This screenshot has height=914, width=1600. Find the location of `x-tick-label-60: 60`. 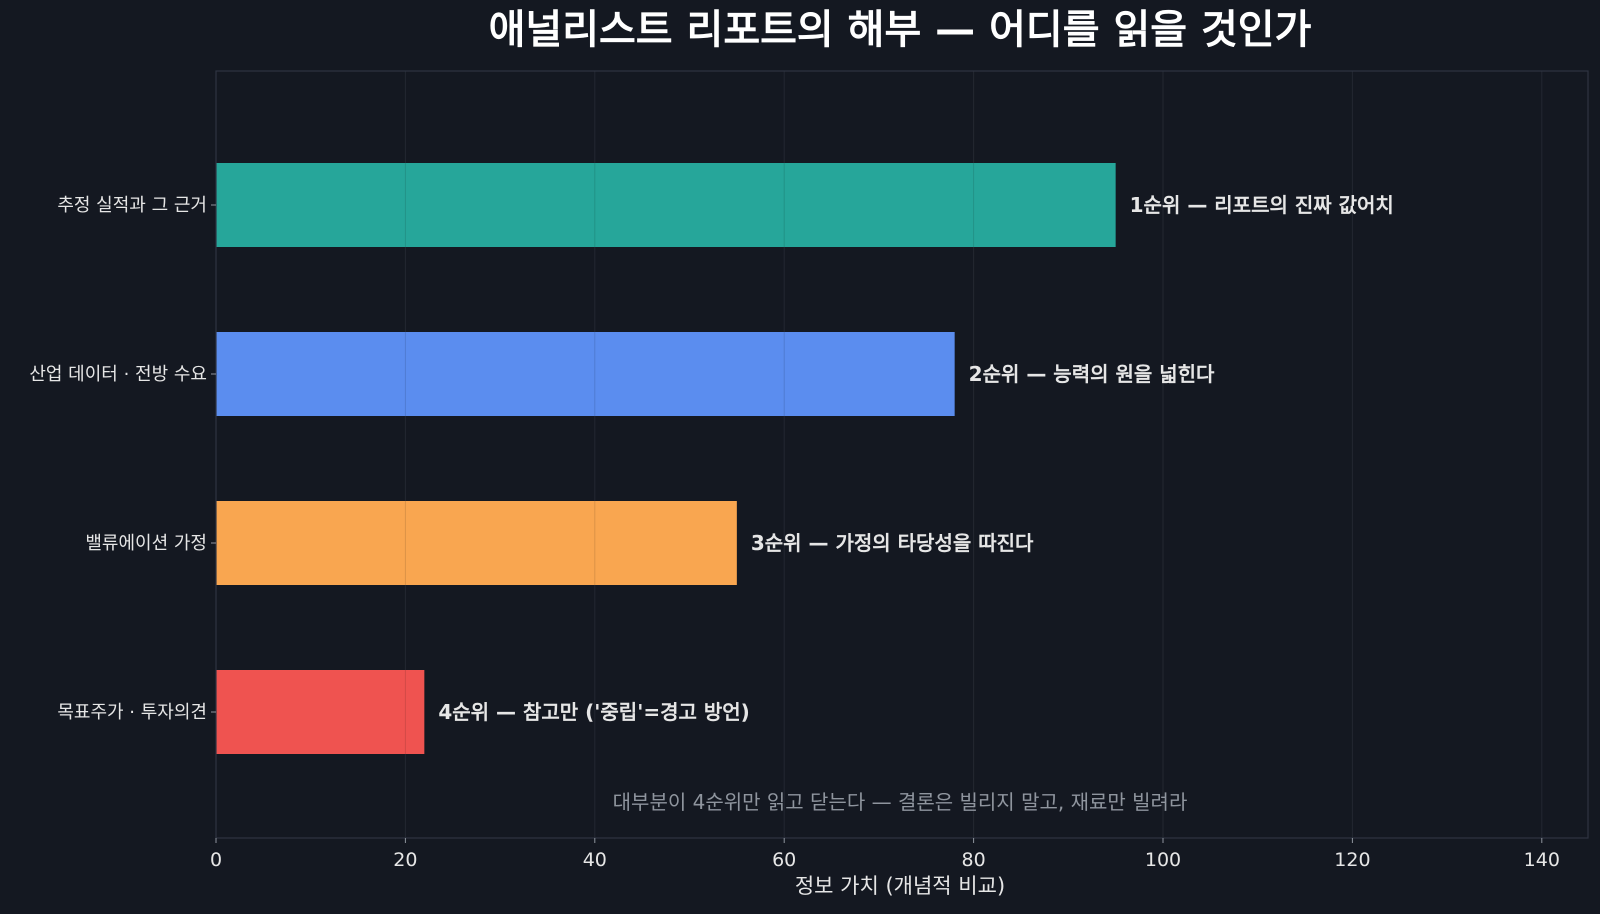

x-tick-label-60: 60 is located at coordinates (784, 860).